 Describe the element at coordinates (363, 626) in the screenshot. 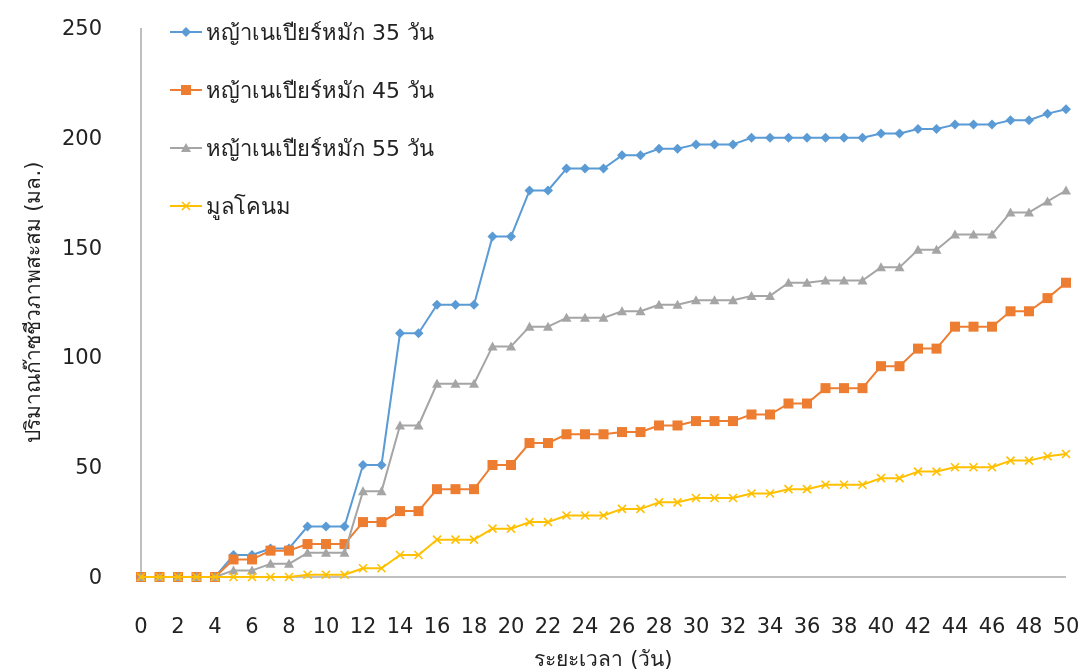

I see `x-tick-label: 12` at that location.